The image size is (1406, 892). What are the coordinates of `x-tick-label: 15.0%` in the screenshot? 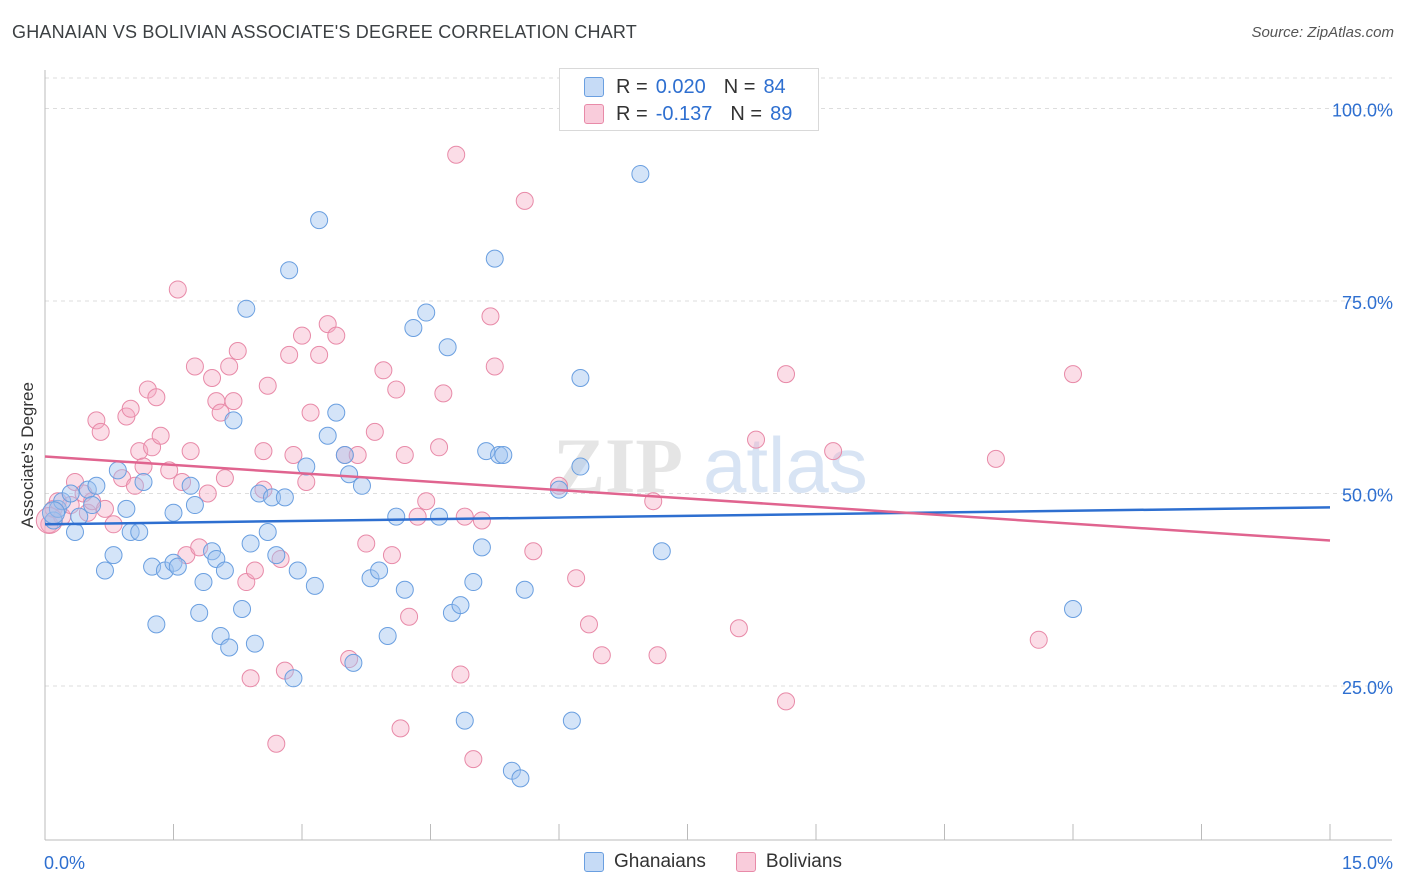 It's located at (1367, 863).